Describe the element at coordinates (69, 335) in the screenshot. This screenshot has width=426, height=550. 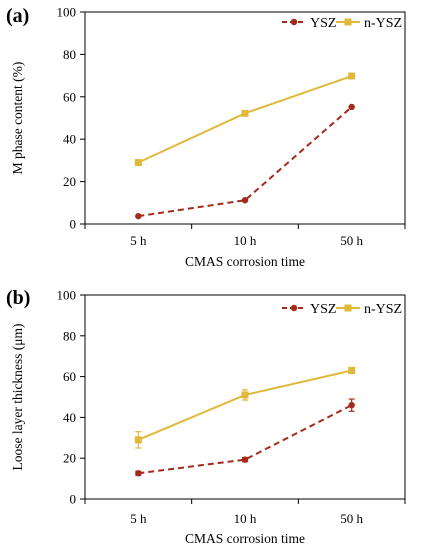
I see `chart2-y-tick-label: 80` at that location.